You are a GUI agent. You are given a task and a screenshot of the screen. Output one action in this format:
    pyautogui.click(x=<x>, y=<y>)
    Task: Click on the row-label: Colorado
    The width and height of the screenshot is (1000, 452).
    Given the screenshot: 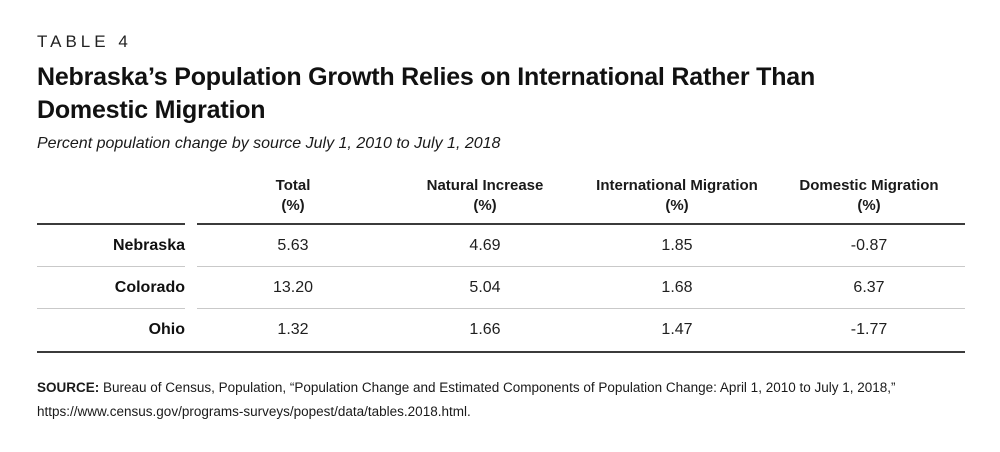 What is the action you would take?
    pyautogui.click(x=111, y=288)
    